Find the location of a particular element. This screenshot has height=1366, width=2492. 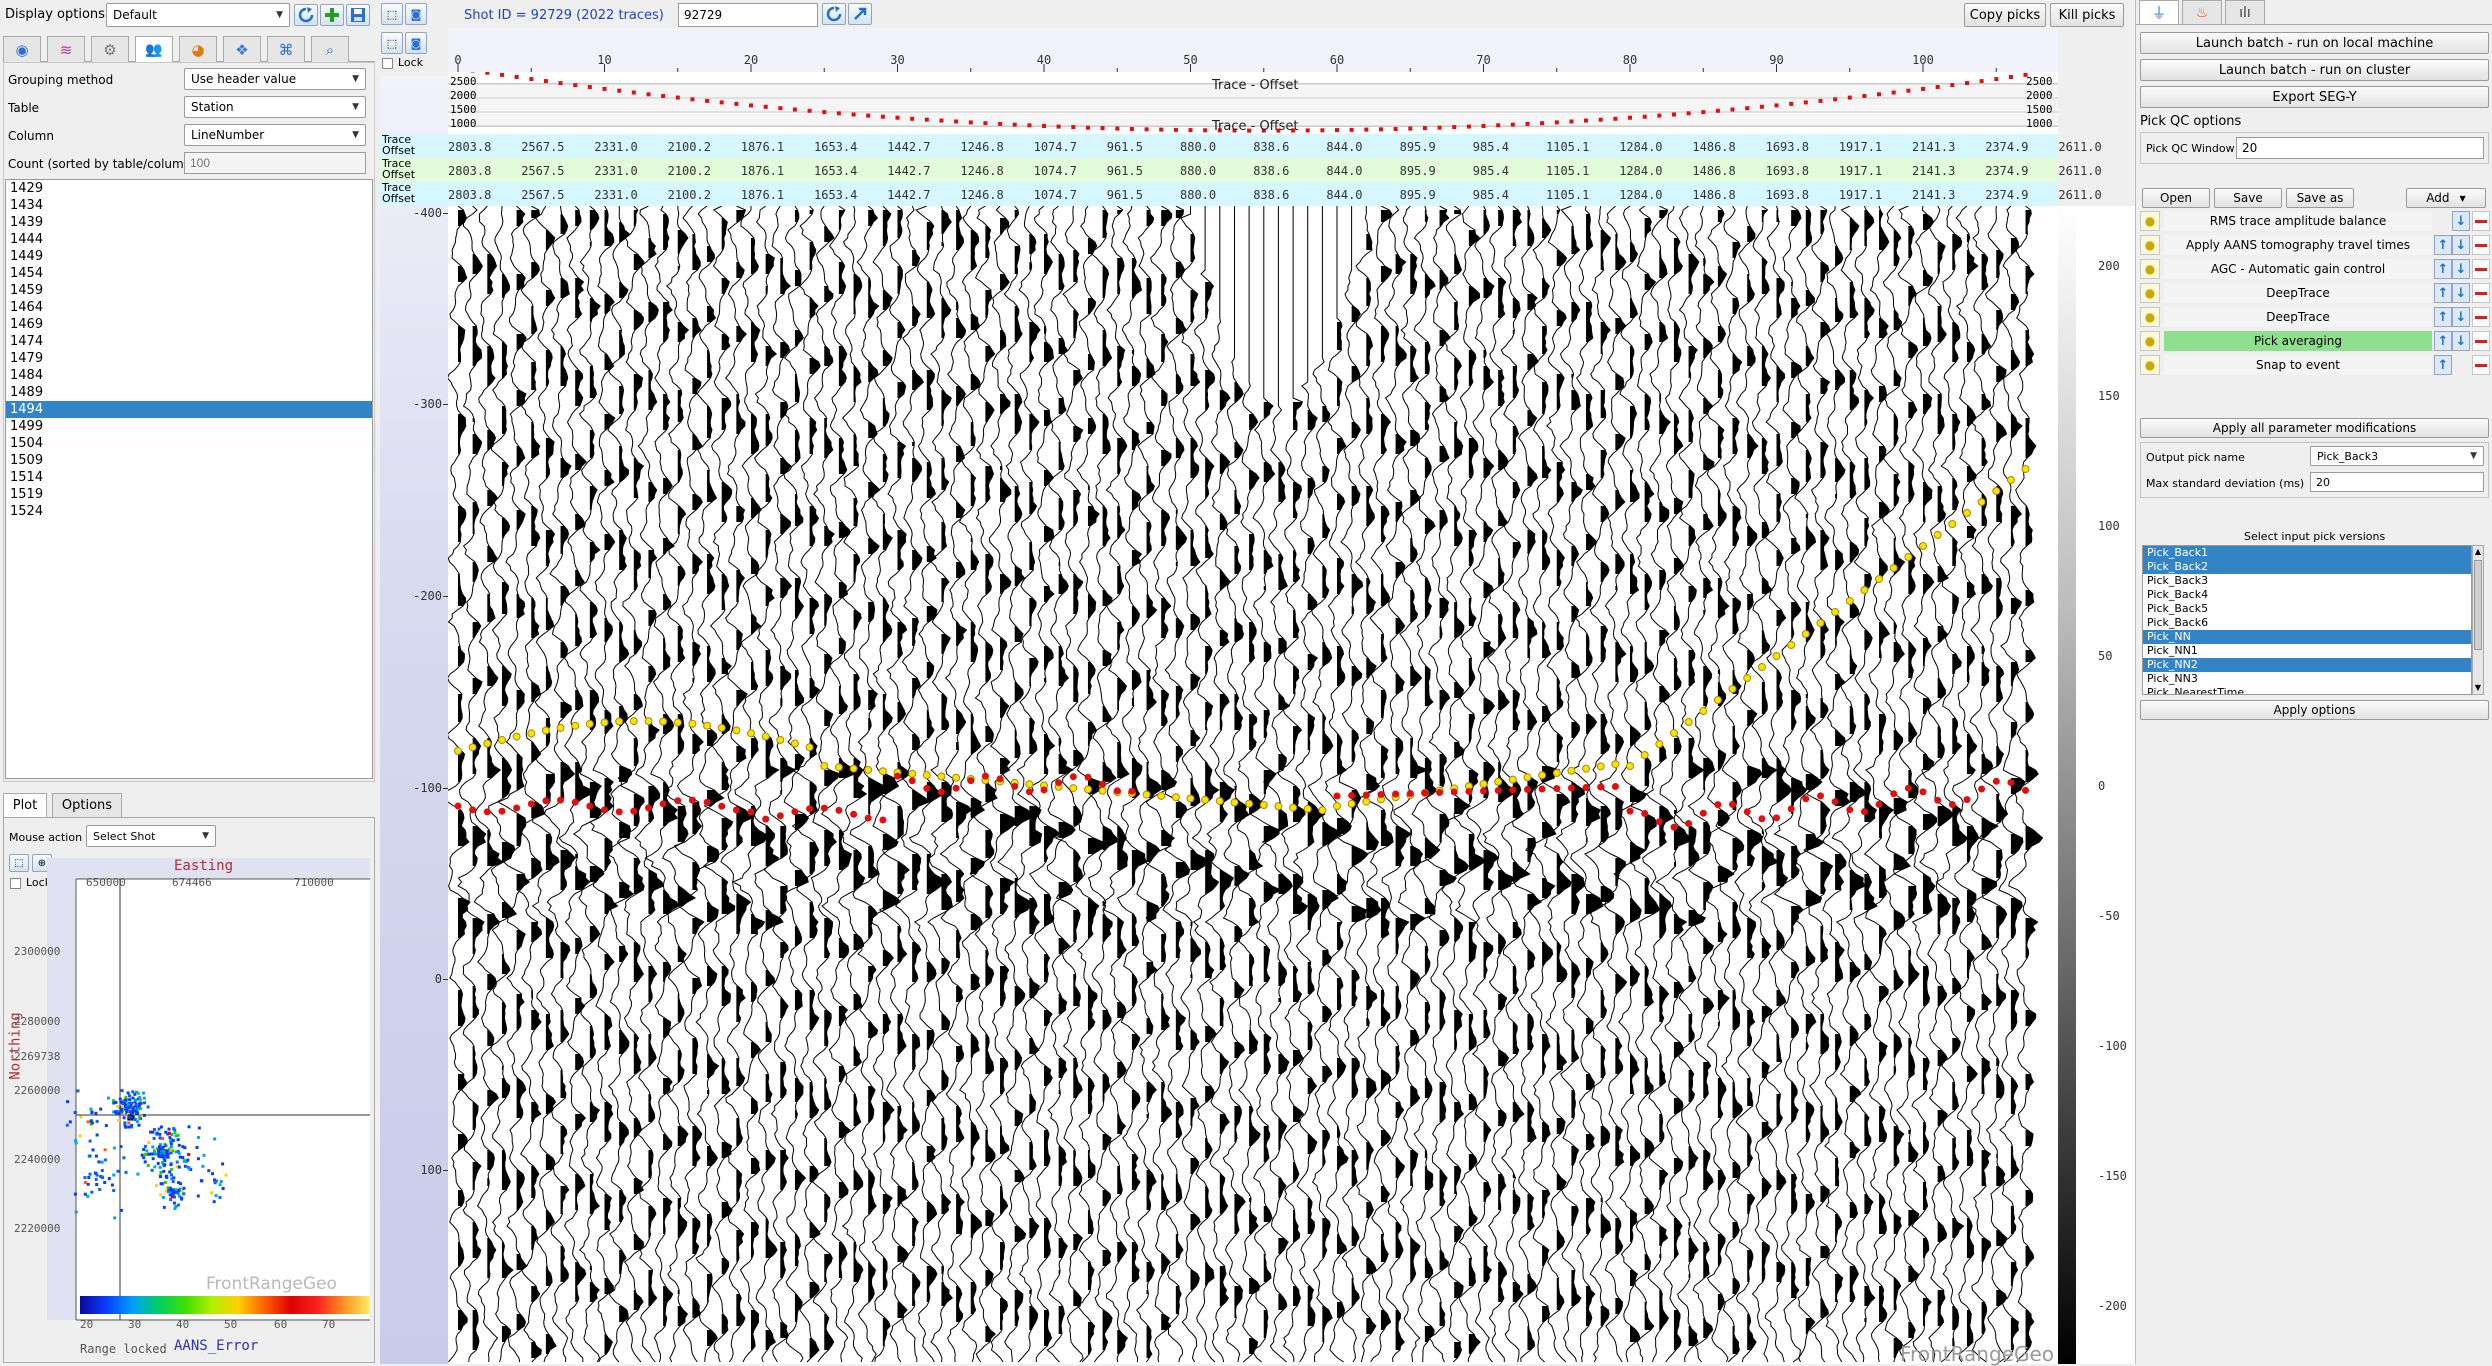

list-item: 1459 is located at coordinates (27, 290).